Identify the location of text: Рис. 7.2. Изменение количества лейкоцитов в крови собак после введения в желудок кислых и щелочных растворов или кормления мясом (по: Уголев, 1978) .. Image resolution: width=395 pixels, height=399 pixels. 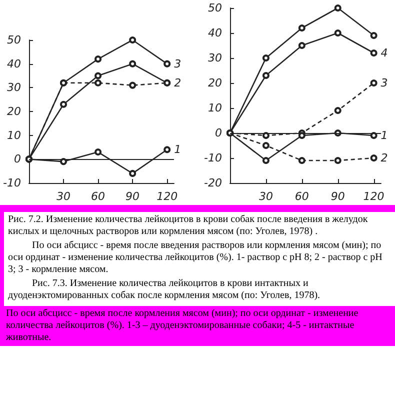
(188, 226).